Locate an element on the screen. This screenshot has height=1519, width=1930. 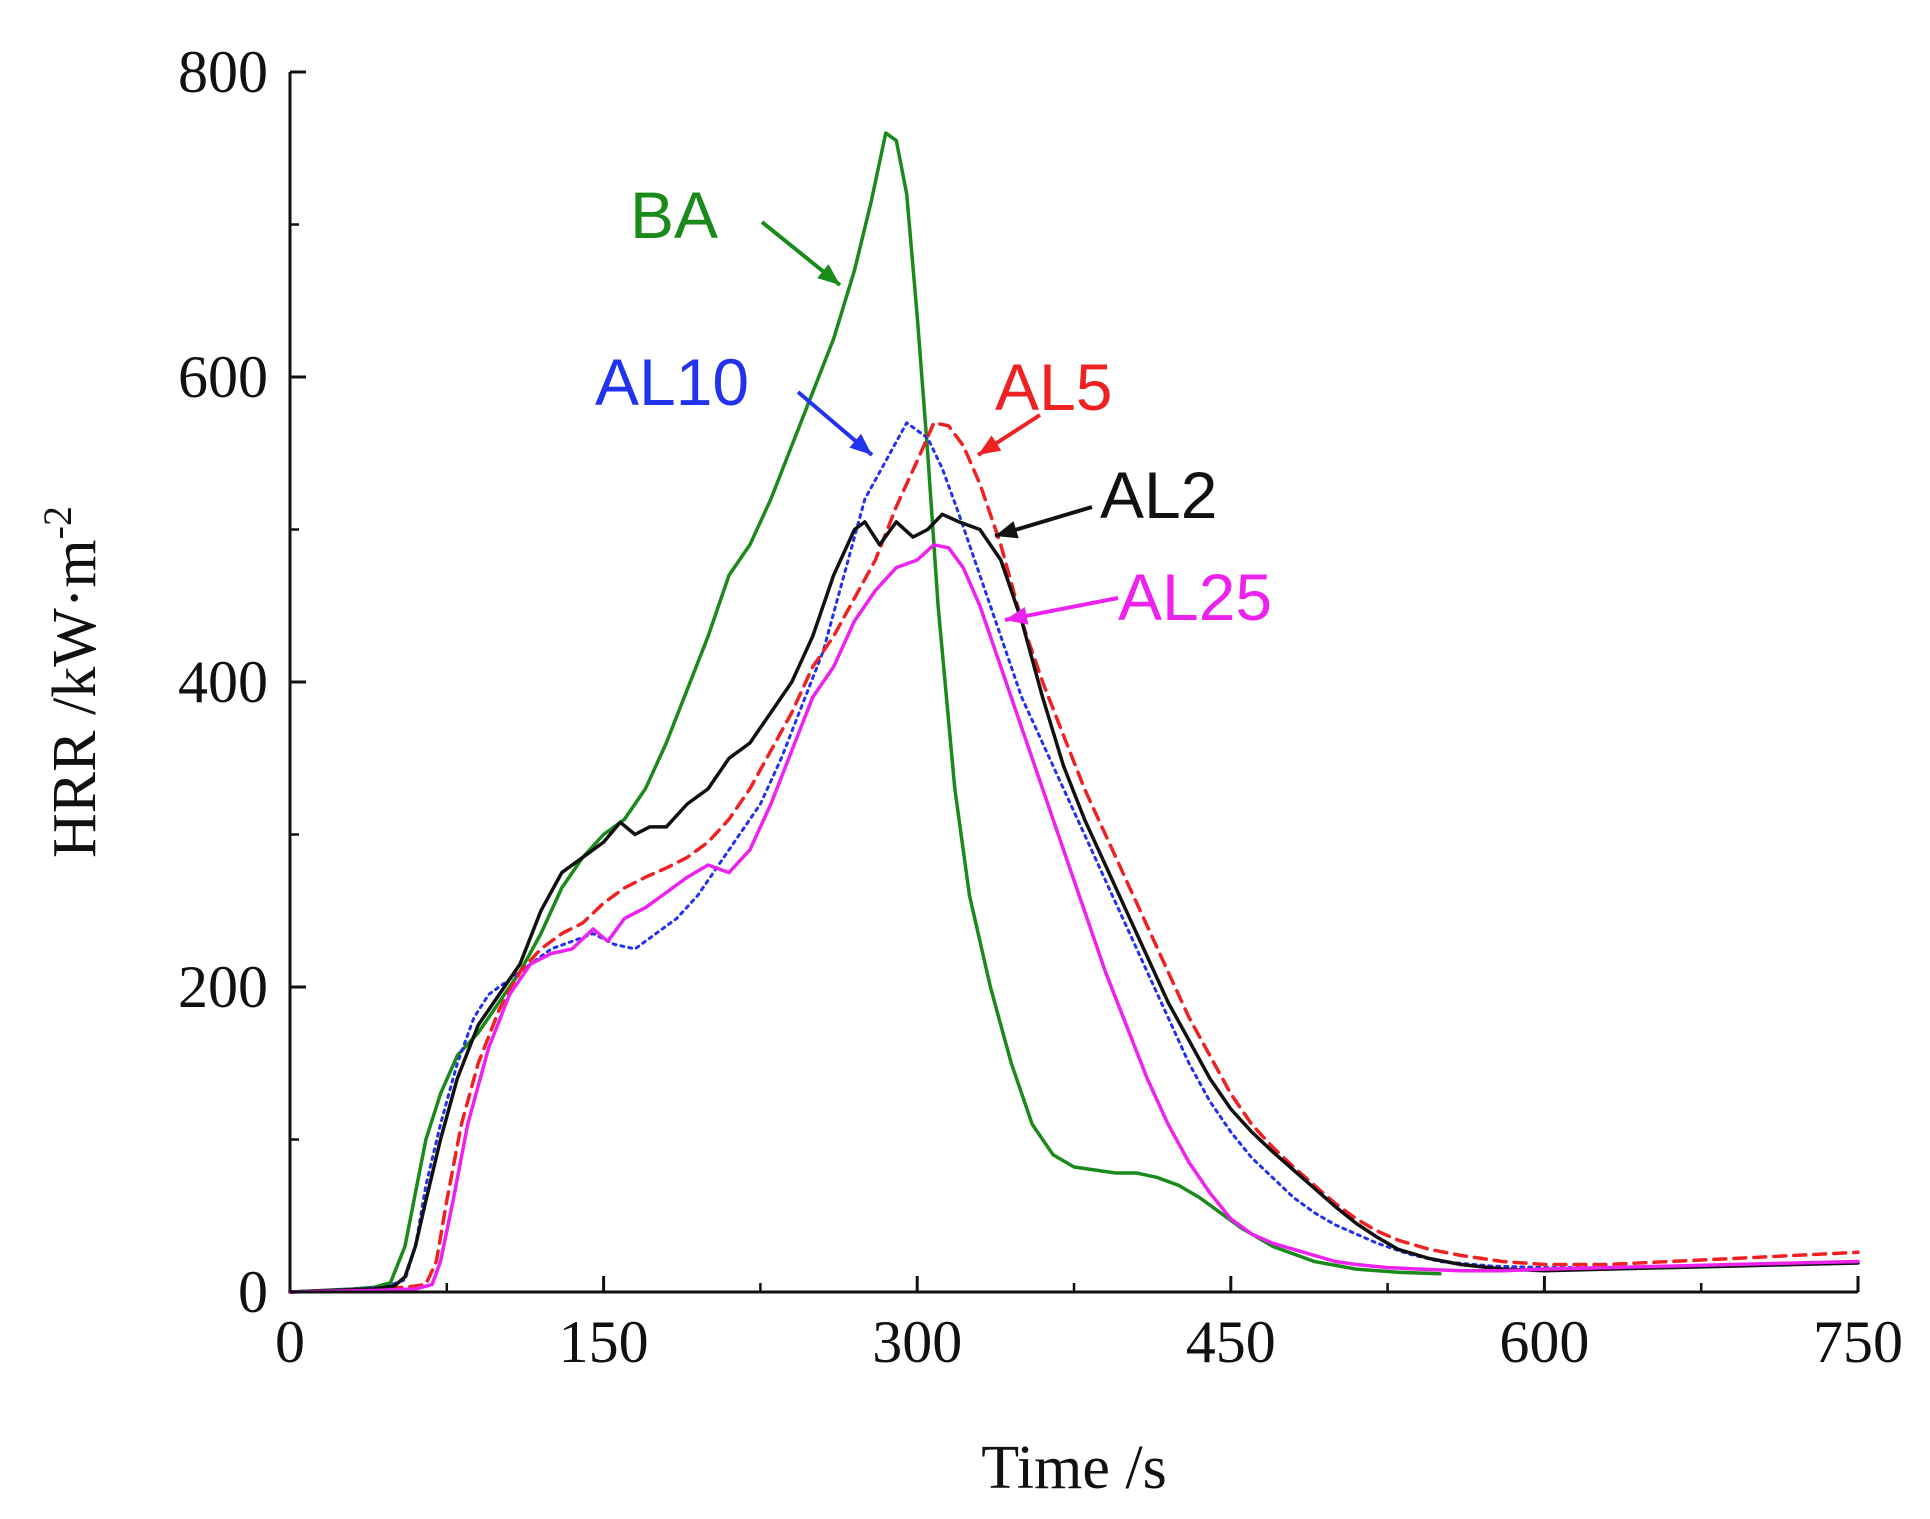
x-tick-label: 300 is located at coordinates (917, 1342).